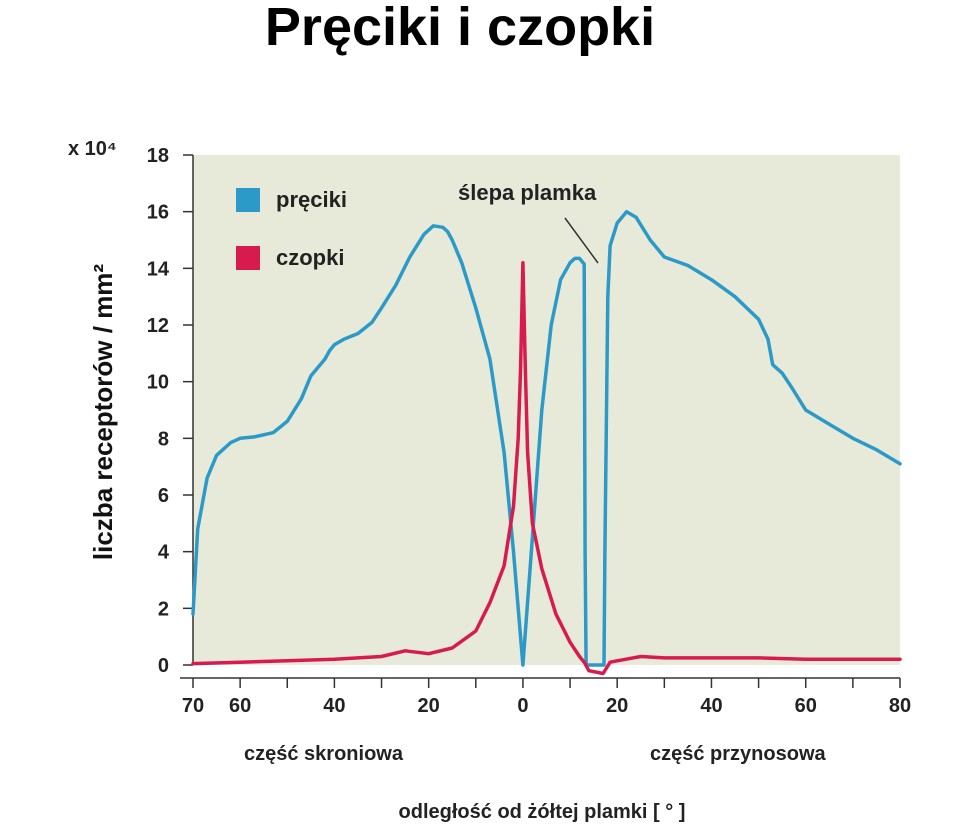 Image resolution: width=960 pixels, height=839 pixels. I want to click on y-tick-label: 4, so click(164, 553).